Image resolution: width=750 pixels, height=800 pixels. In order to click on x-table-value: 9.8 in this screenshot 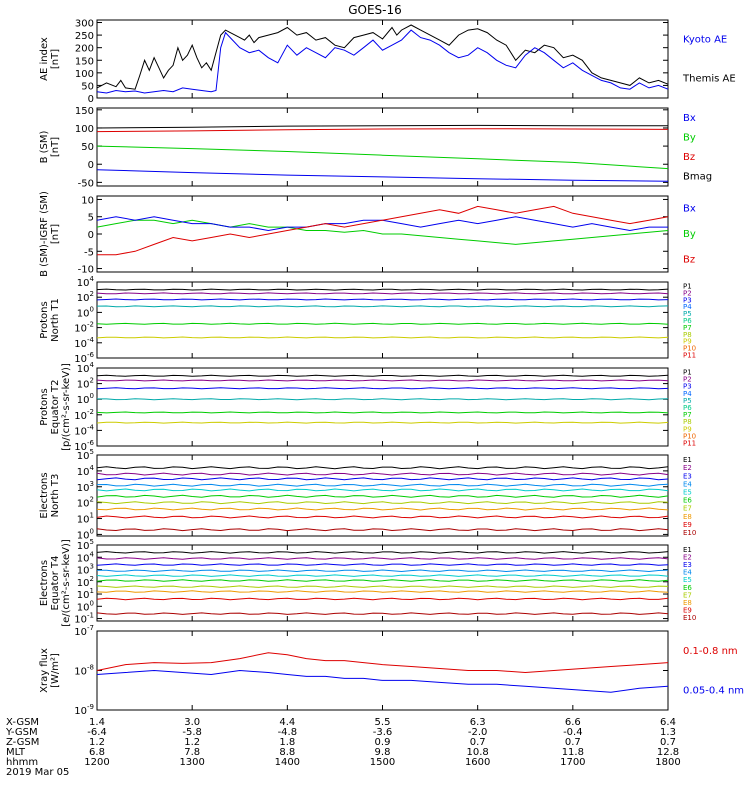, I will do `click(383, 752)`.